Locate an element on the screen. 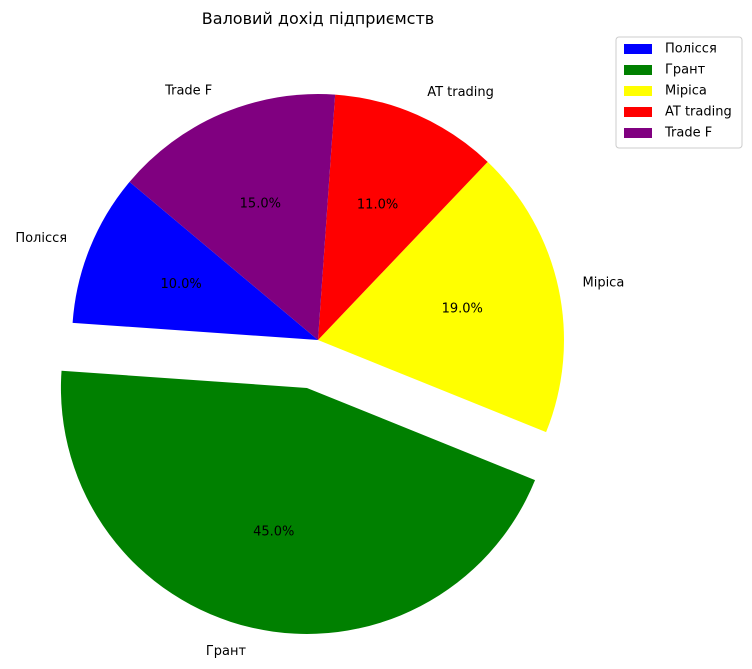 This screenshot has height=669, width=752. slice-label-4: AT trading is located at coordinates (460, 92).